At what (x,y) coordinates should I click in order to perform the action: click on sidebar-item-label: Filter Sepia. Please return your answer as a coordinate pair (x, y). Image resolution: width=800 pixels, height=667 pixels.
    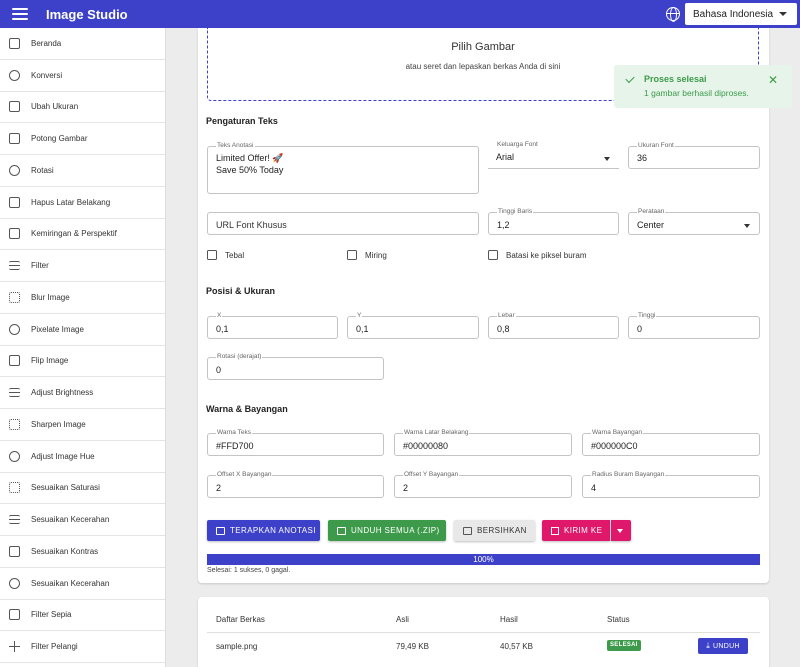
    Looking at the image, I should click on (51, 615).